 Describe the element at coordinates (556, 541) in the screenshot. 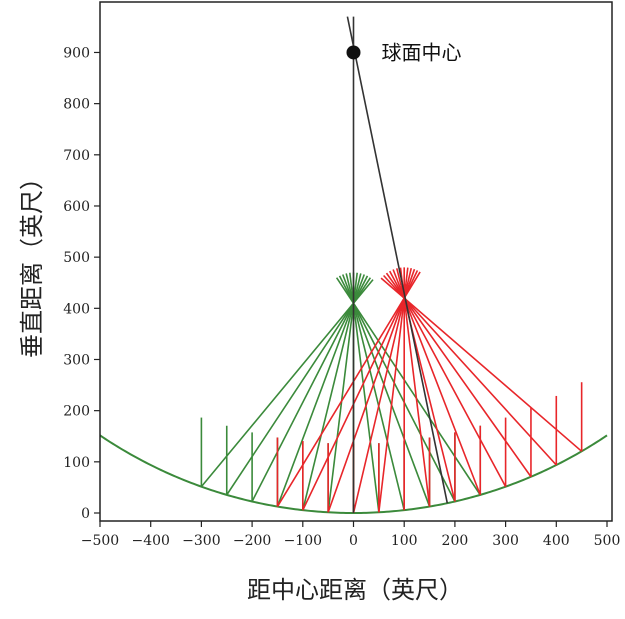

I see `x-tick-label: 400` at that location.